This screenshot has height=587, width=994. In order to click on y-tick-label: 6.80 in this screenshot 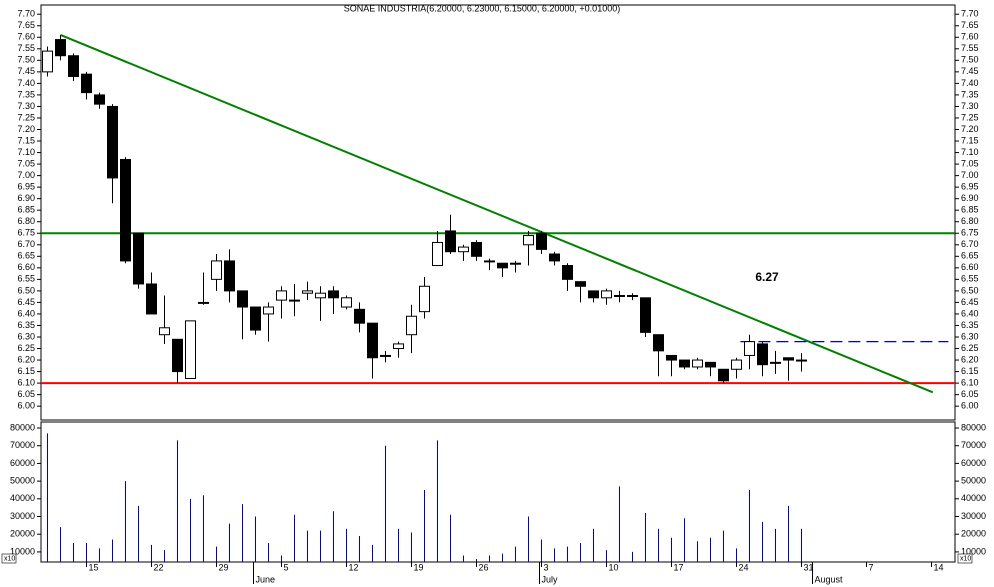, I will do `click(970, 221)`.